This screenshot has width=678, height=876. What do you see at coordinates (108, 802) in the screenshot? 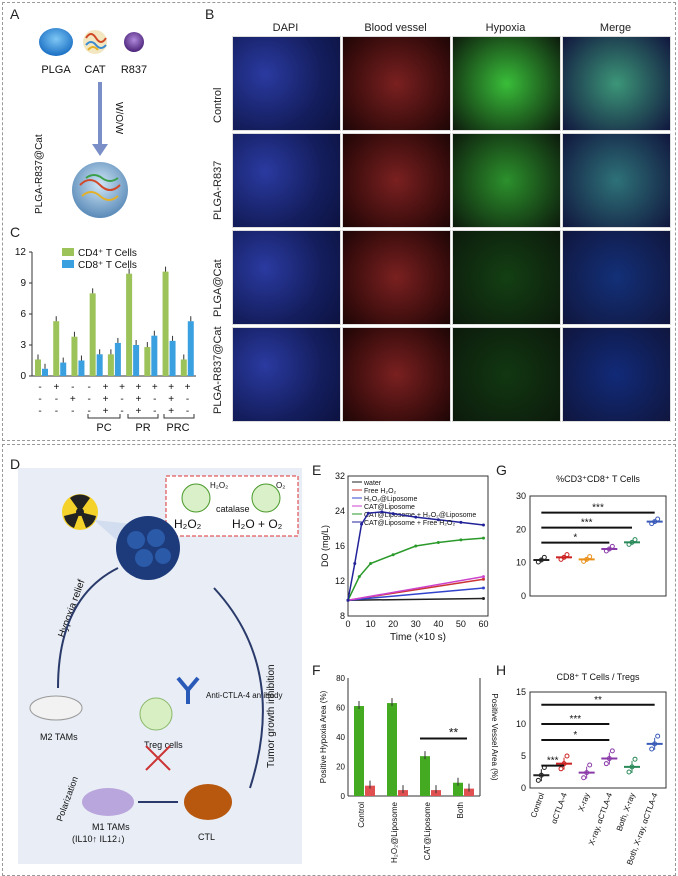
I see `m1-tam-icon` at bounding box center [108, 802].